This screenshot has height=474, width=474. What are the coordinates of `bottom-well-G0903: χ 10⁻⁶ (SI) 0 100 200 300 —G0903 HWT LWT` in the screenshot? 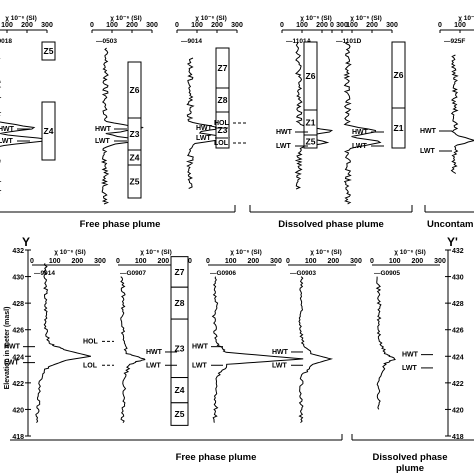 It's located at (317, 336).